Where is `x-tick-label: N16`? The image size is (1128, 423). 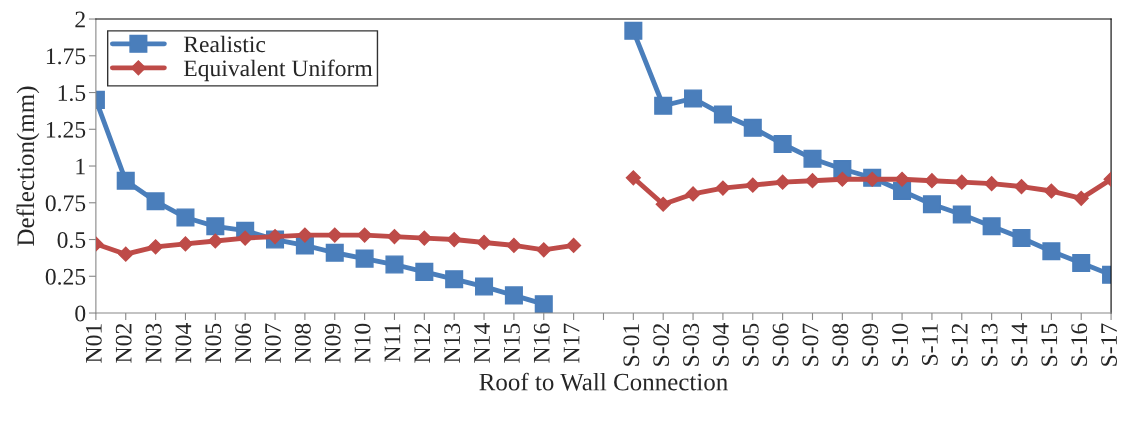
x-tick-label: N16 is located at coordinates (541, 343).